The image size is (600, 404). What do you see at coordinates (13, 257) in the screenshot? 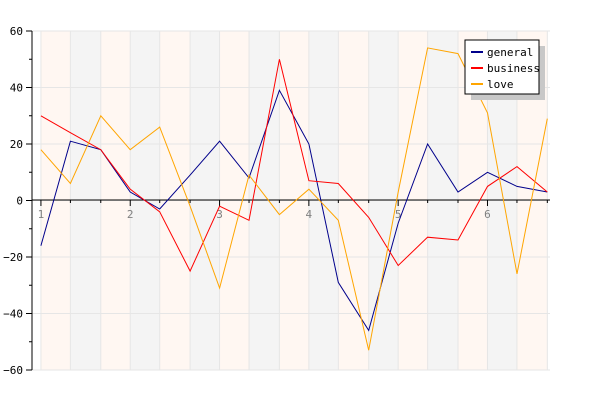
I see `y-tick-label: −20` at bounding box center [13, 257].